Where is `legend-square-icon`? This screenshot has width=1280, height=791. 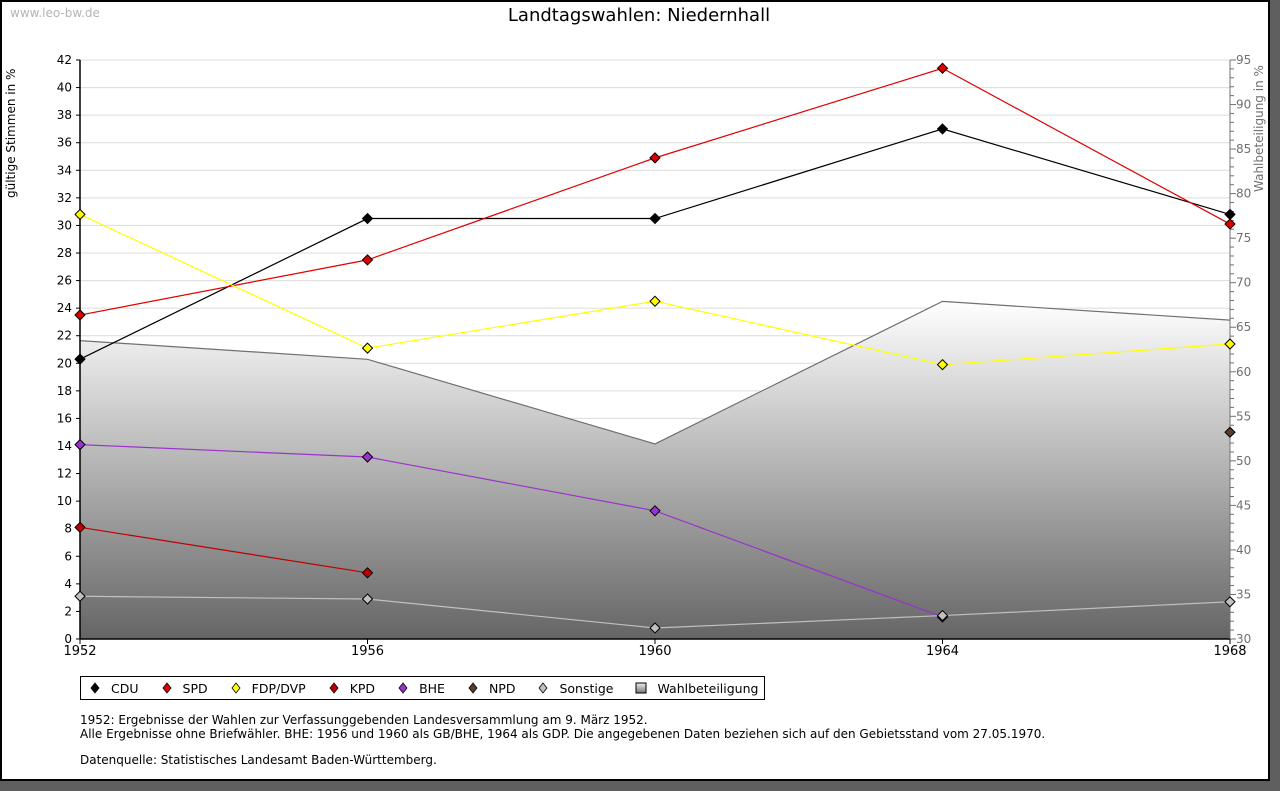 legend-square-icon is located at coordinates (641, 688).